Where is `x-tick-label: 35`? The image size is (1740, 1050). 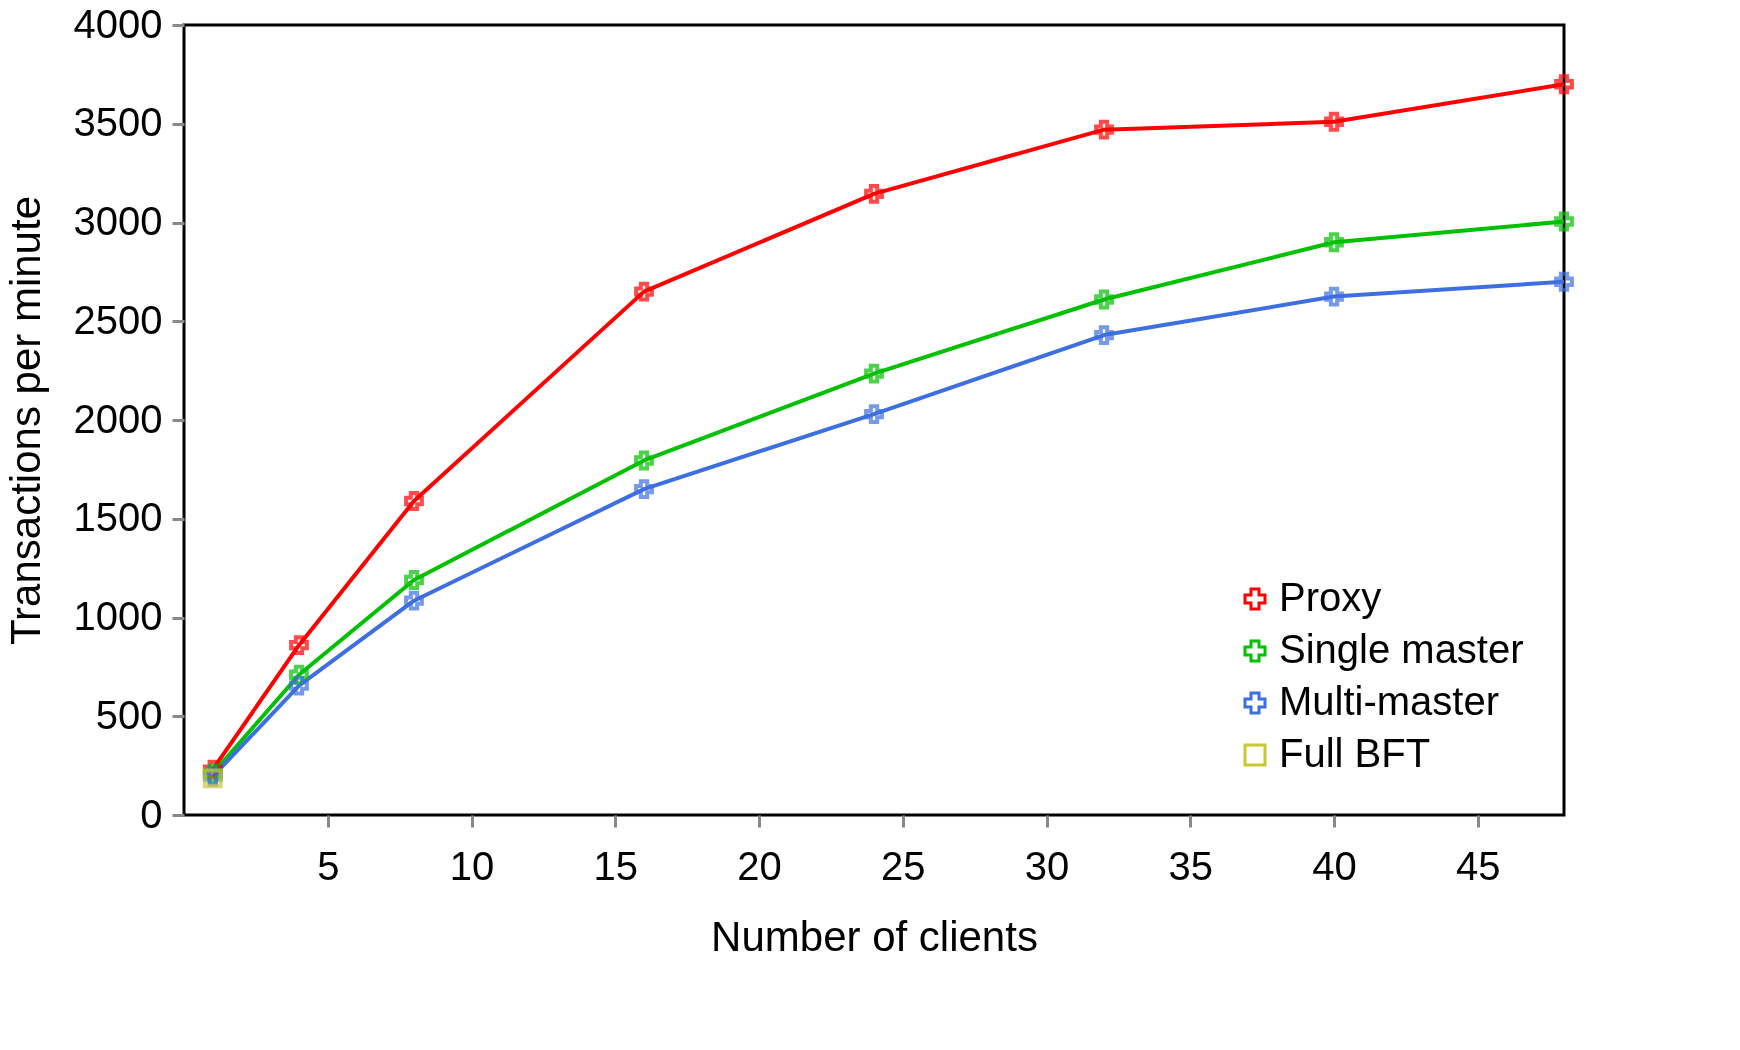
x-tick-label: 35 is located at coordinates (1190, 865).